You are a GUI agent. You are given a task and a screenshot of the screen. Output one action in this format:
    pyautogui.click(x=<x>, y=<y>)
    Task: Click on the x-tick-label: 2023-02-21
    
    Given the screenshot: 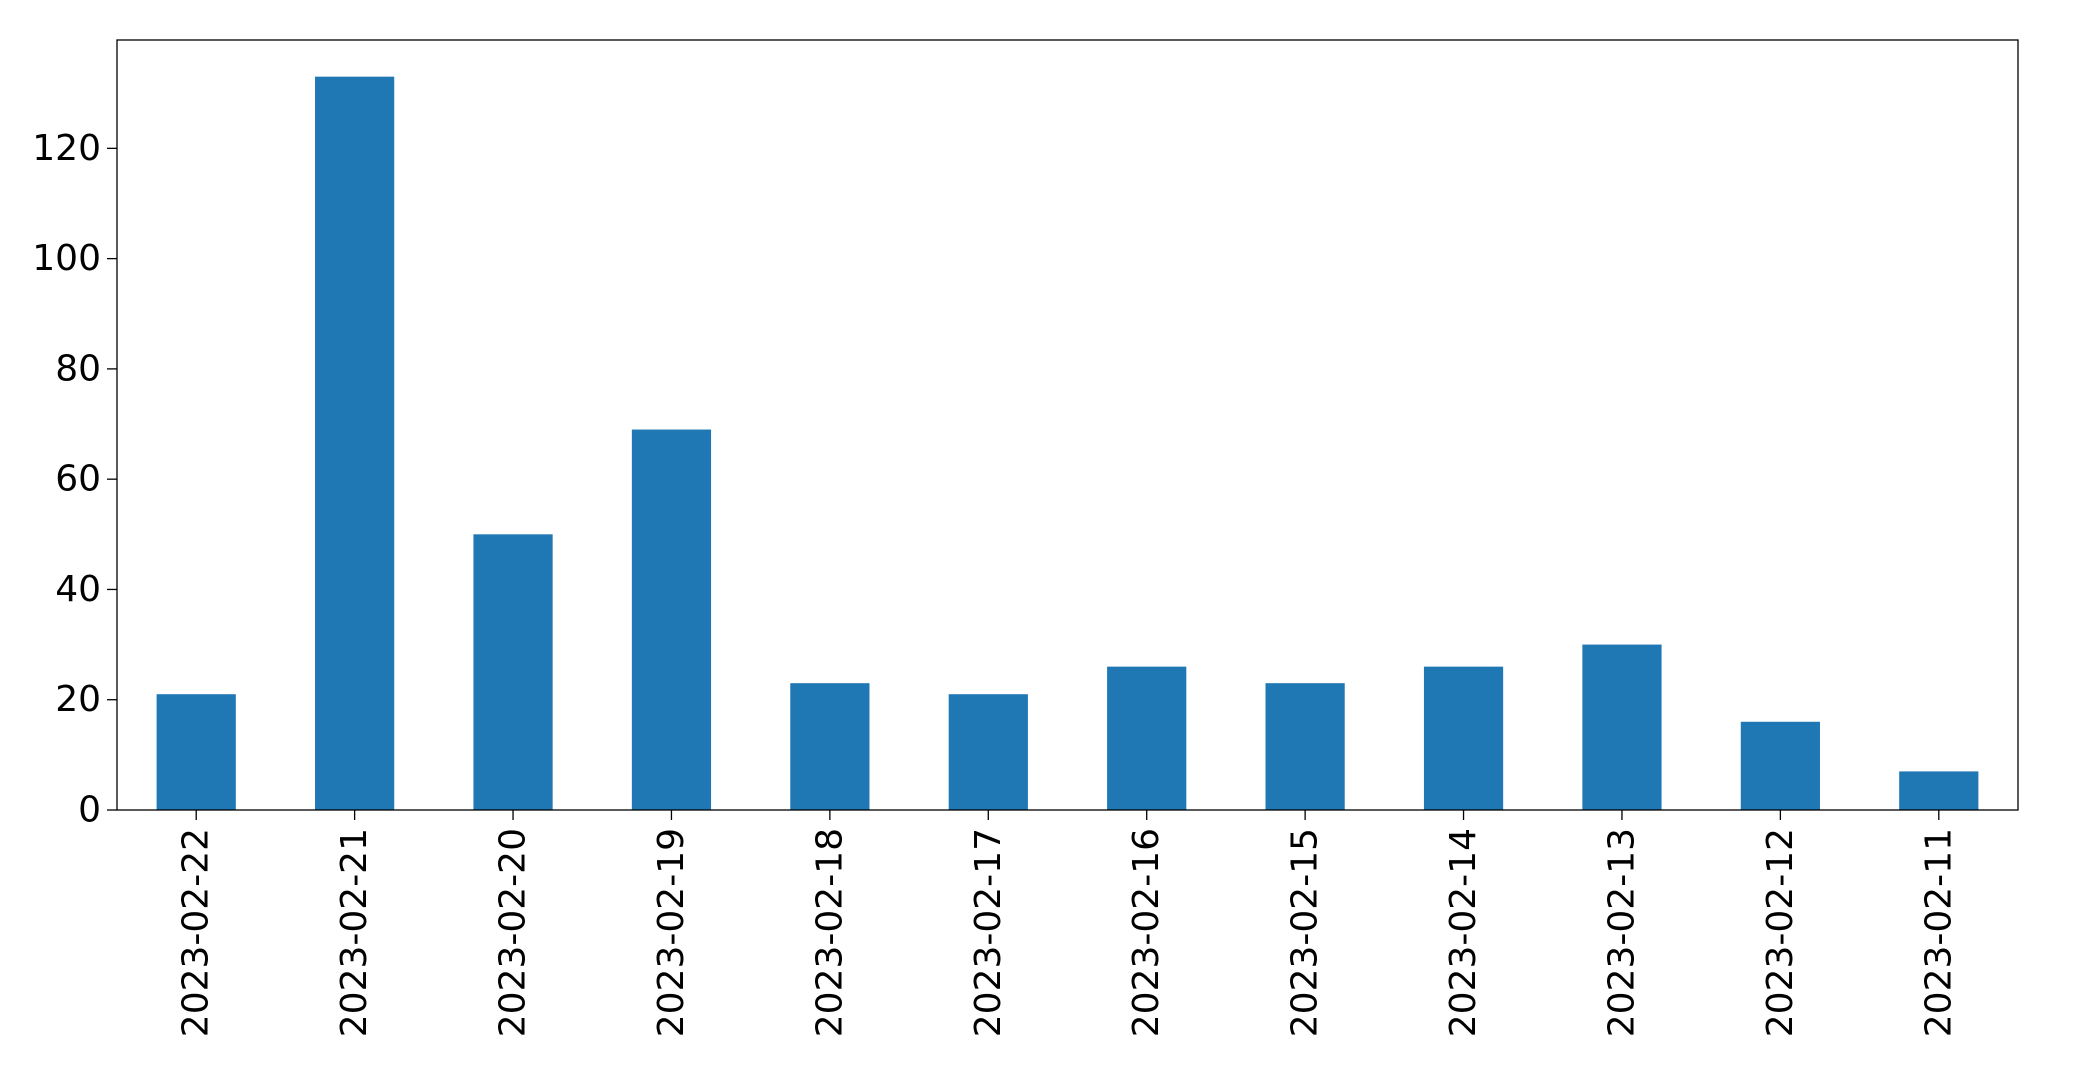 What is the action you would take?
    pyautogui.click(x=354, y=932)
    